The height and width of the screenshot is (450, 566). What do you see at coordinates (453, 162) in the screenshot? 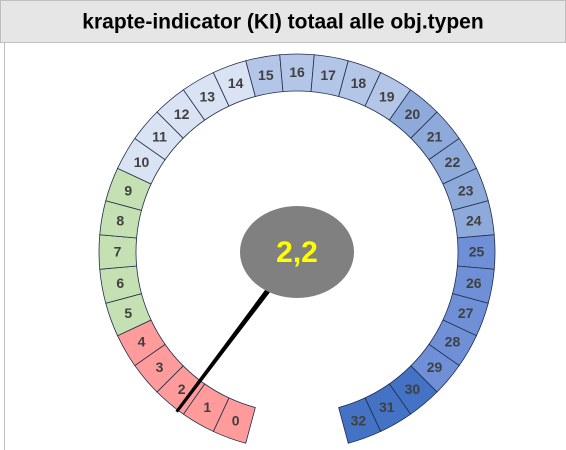
I see `segment-label: 22` at bounding box center [453, 162].